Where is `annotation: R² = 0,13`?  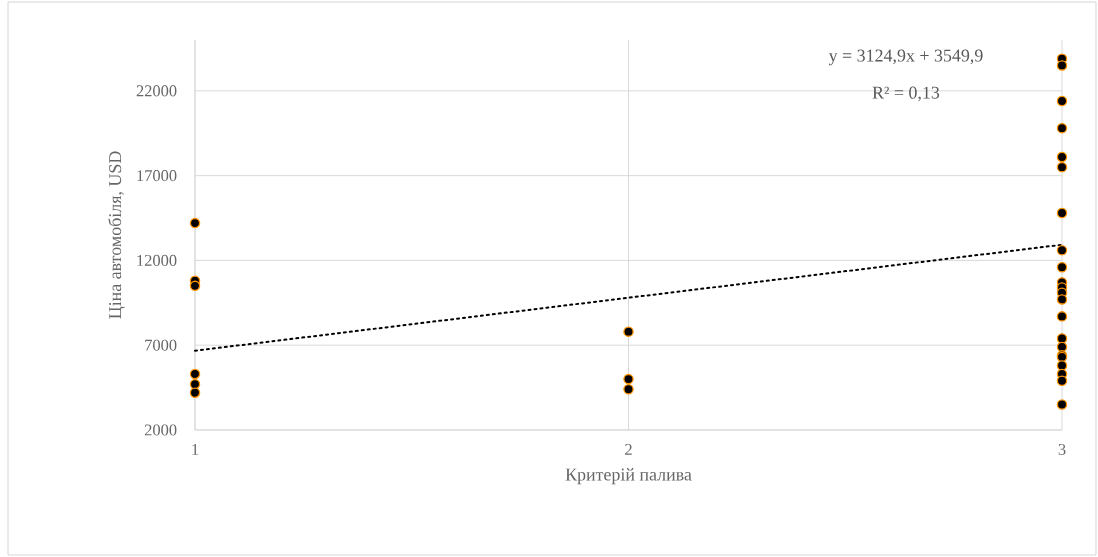 annotation: R² = 0,13 is located at coordinates (906, 94).